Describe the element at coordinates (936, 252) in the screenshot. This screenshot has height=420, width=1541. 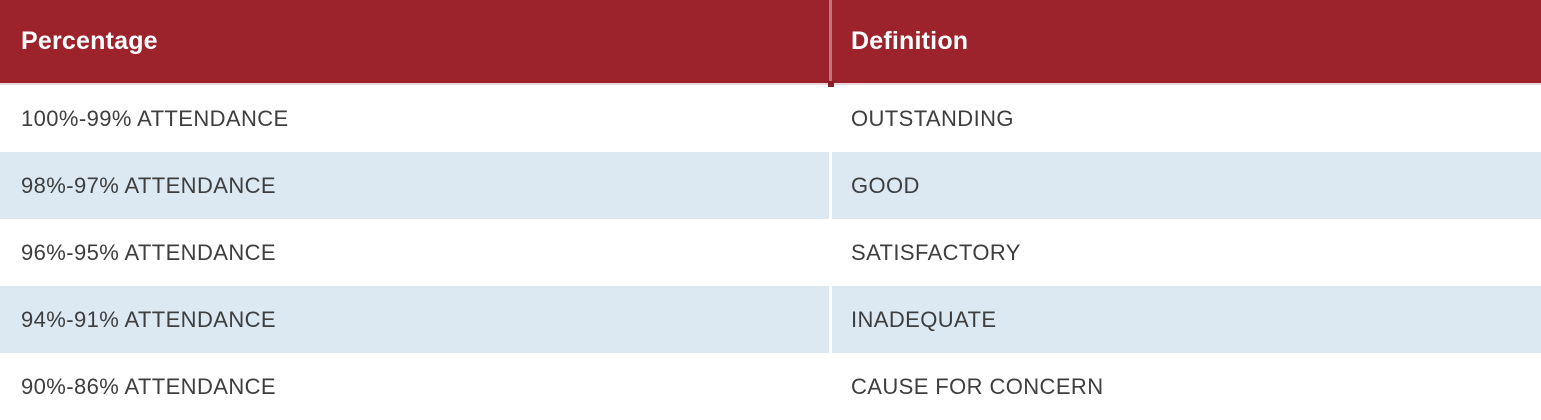
I see `definition-value: SATISFACTORY` at that location.